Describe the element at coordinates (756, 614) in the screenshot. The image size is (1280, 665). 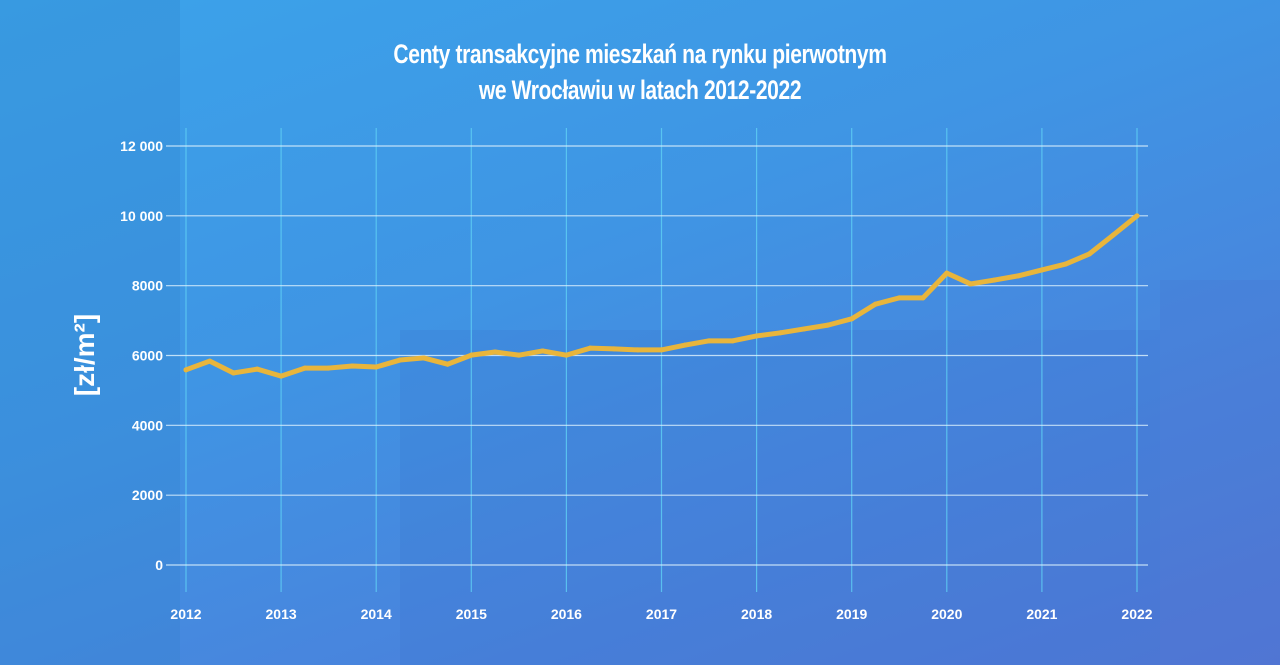
I see `x-tick-label: 2018` at that location.